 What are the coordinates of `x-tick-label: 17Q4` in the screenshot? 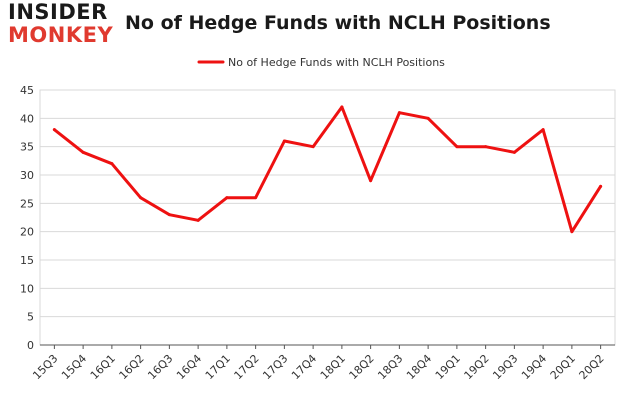 It's located at (304, 367).